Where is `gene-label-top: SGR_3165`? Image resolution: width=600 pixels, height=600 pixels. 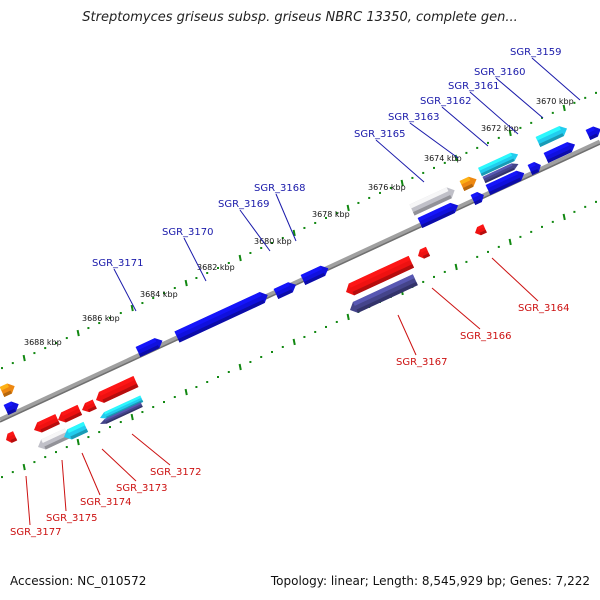 gene-label-top: SGR_3165 is located at coordinates (380, 134).